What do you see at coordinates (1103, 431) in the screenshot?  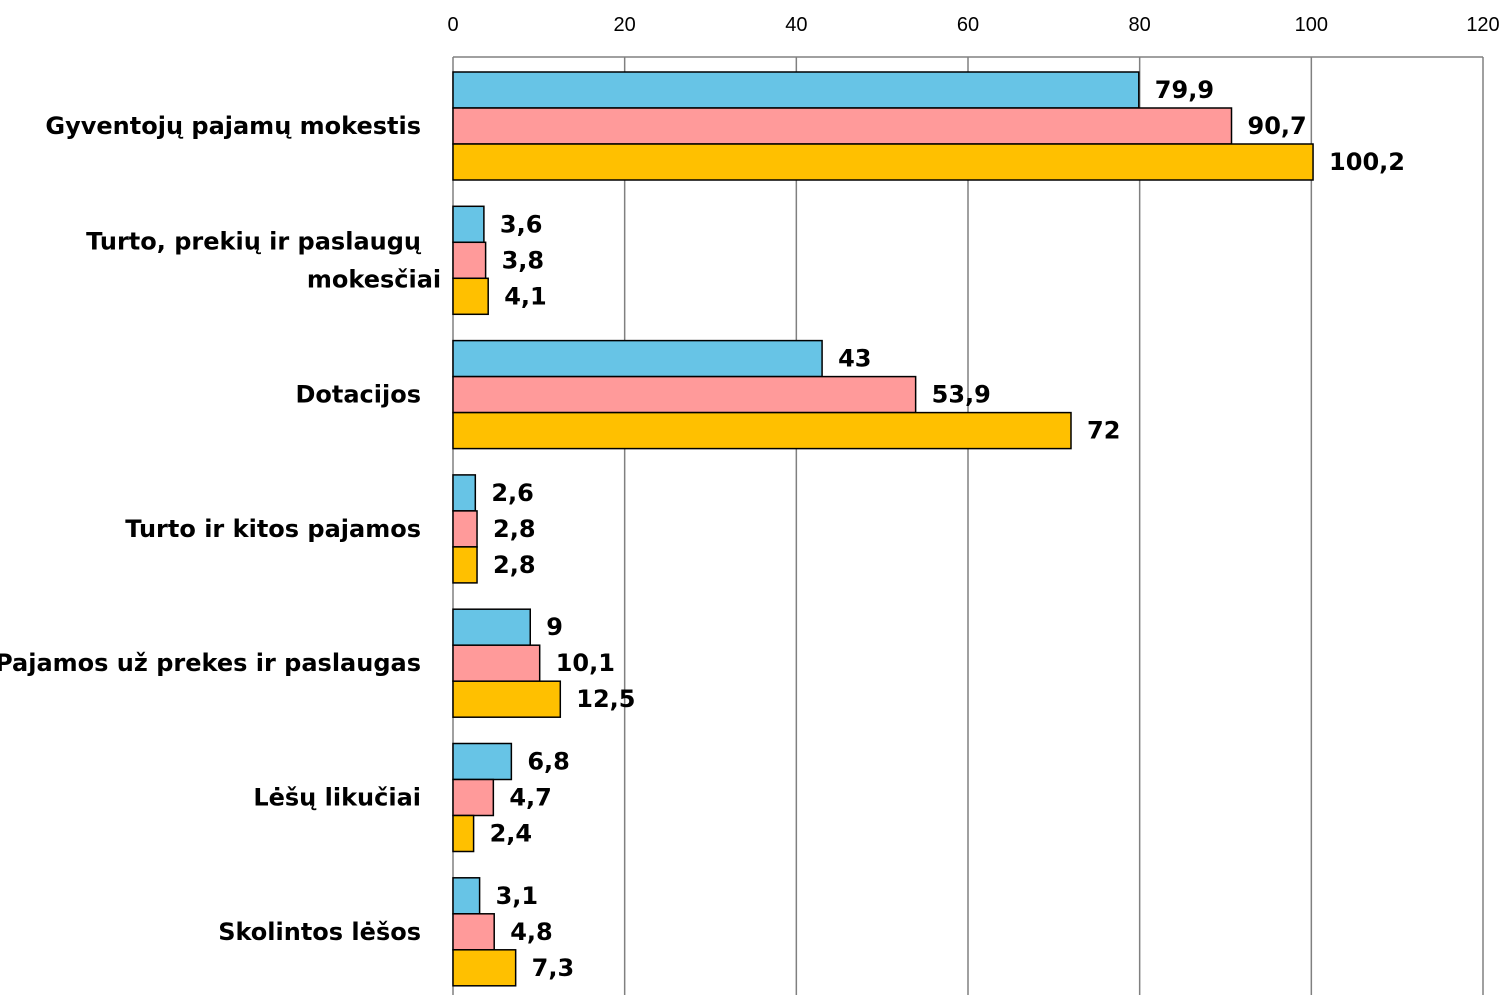 I see `data-label: 72` at bounding box center [1103, 431].